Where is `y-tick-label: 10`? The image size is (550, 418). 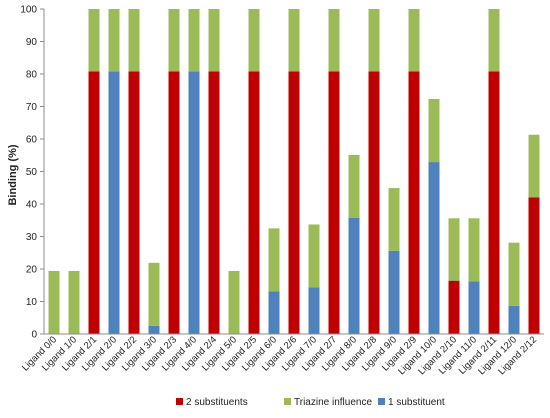
y-tick-label: 10 is located at coordinates (32, 302).